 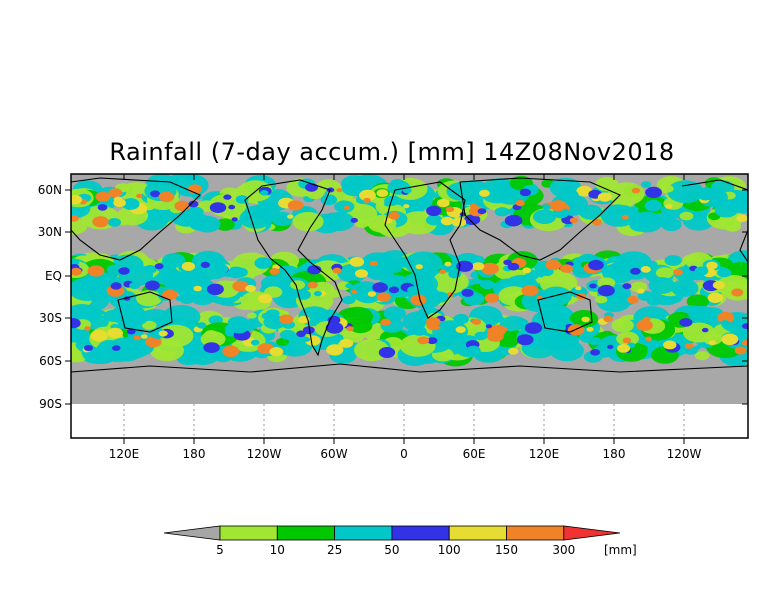 I want to click on gridlines, so click(x=404, y=421).